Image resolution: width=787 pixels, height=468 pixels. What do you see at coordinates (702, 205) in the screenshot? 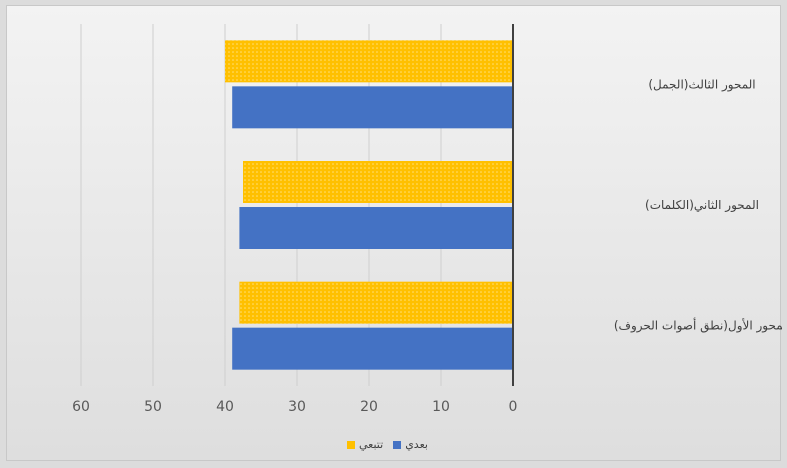
I see `category-label: المحور الثاني(الكلمات)` at bounding box center [702, 205].